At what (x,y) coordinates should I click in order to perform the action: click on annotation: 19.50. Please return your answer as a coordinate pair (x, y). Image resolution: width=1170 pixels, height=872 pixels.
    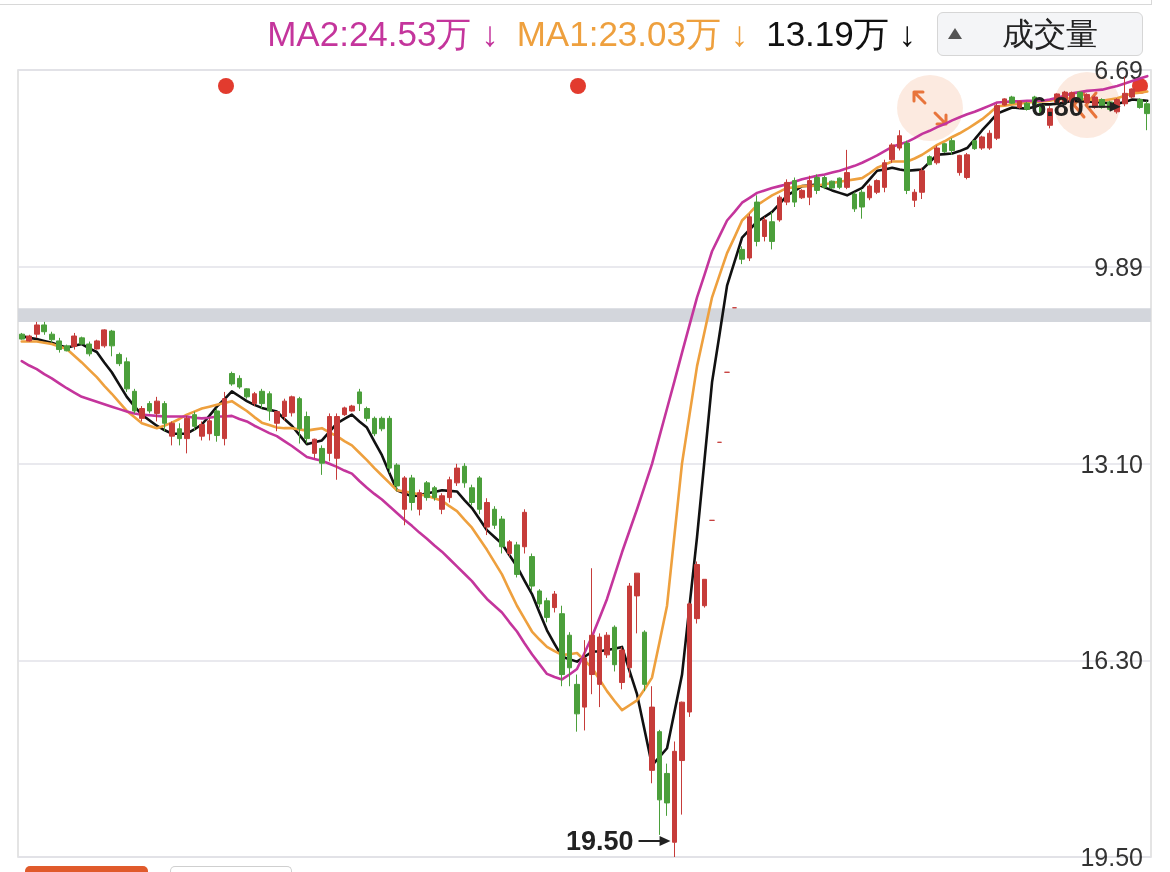
    Looking at the image, I should click on (599, 841).